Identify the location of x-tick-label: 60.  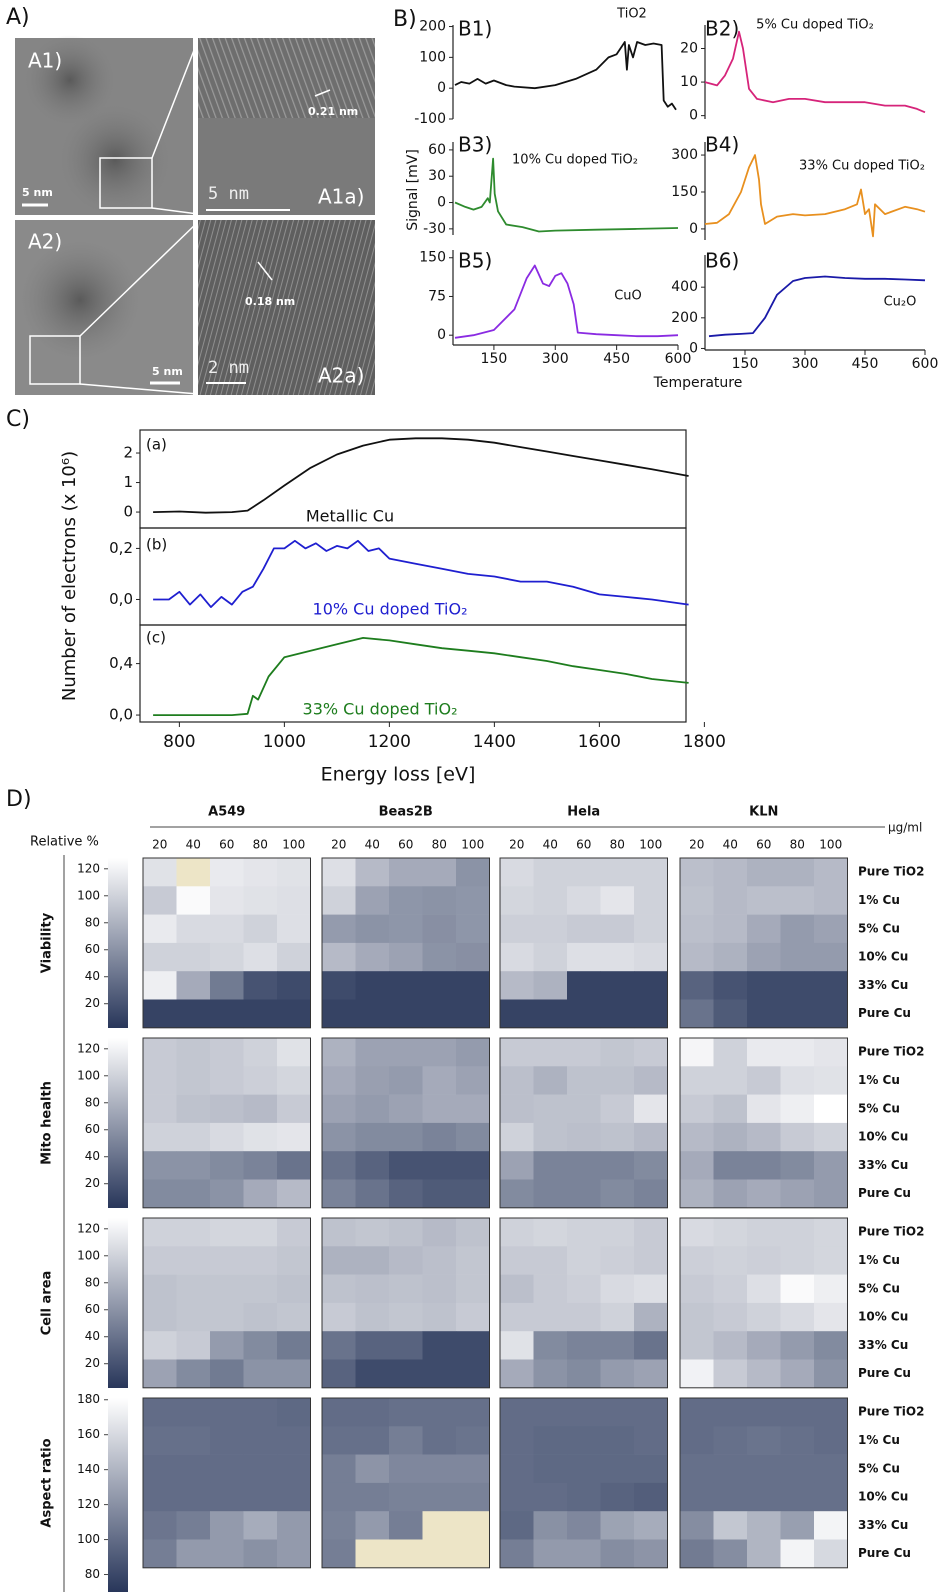
(226, 845).